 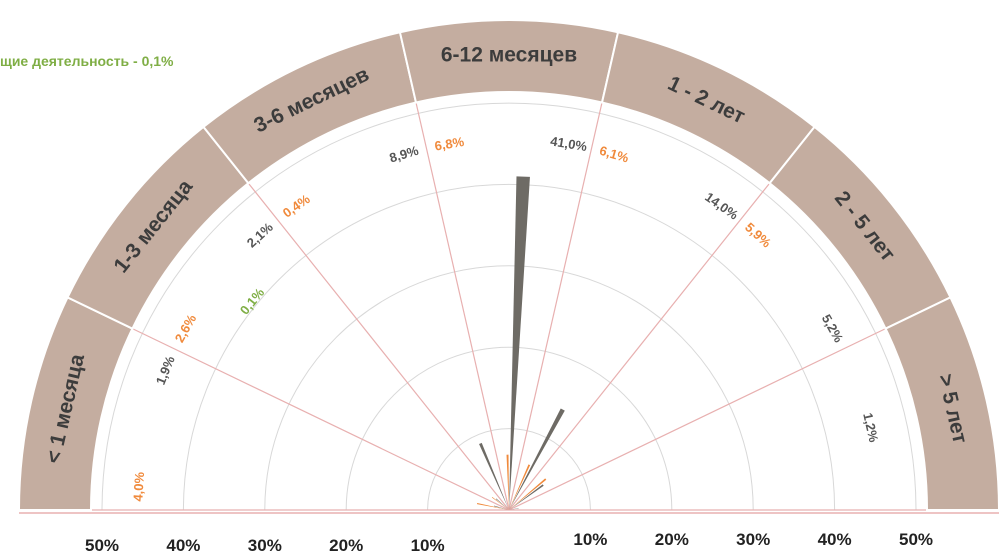 I want to click on data-label: 14,0%, so click(x=721, y=206).